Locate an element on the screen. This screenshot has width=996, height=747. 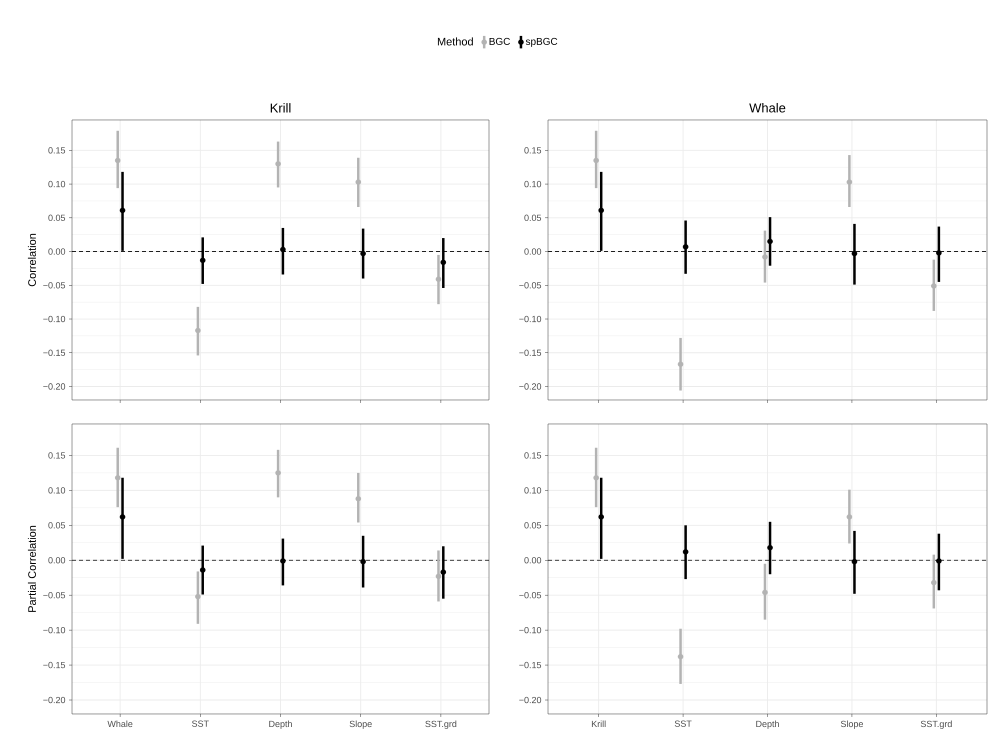
legend-label: spBGC is located at coordinates (542, 42).